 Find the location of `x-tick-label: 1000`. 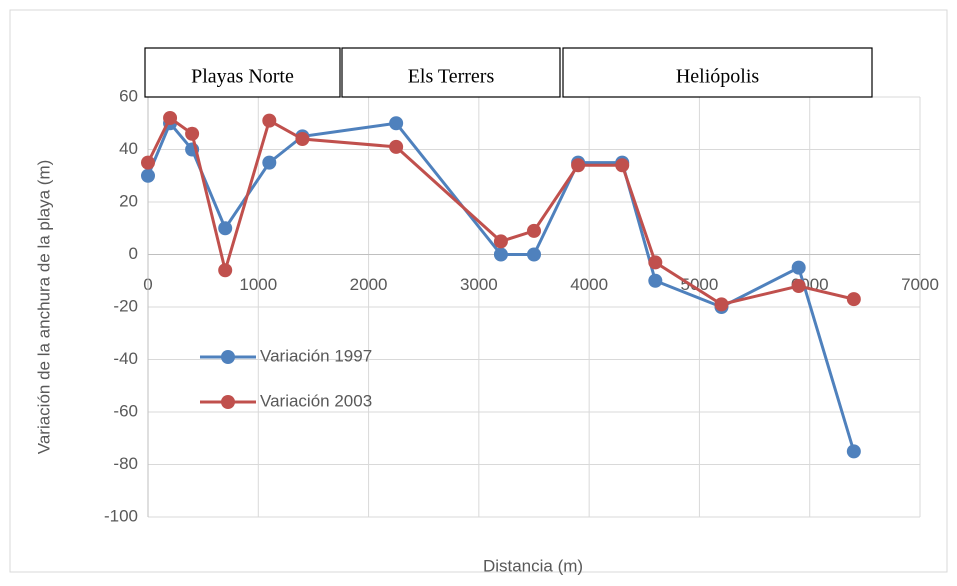

x-tick-label: 1000 is located at coordinates (258, 284).